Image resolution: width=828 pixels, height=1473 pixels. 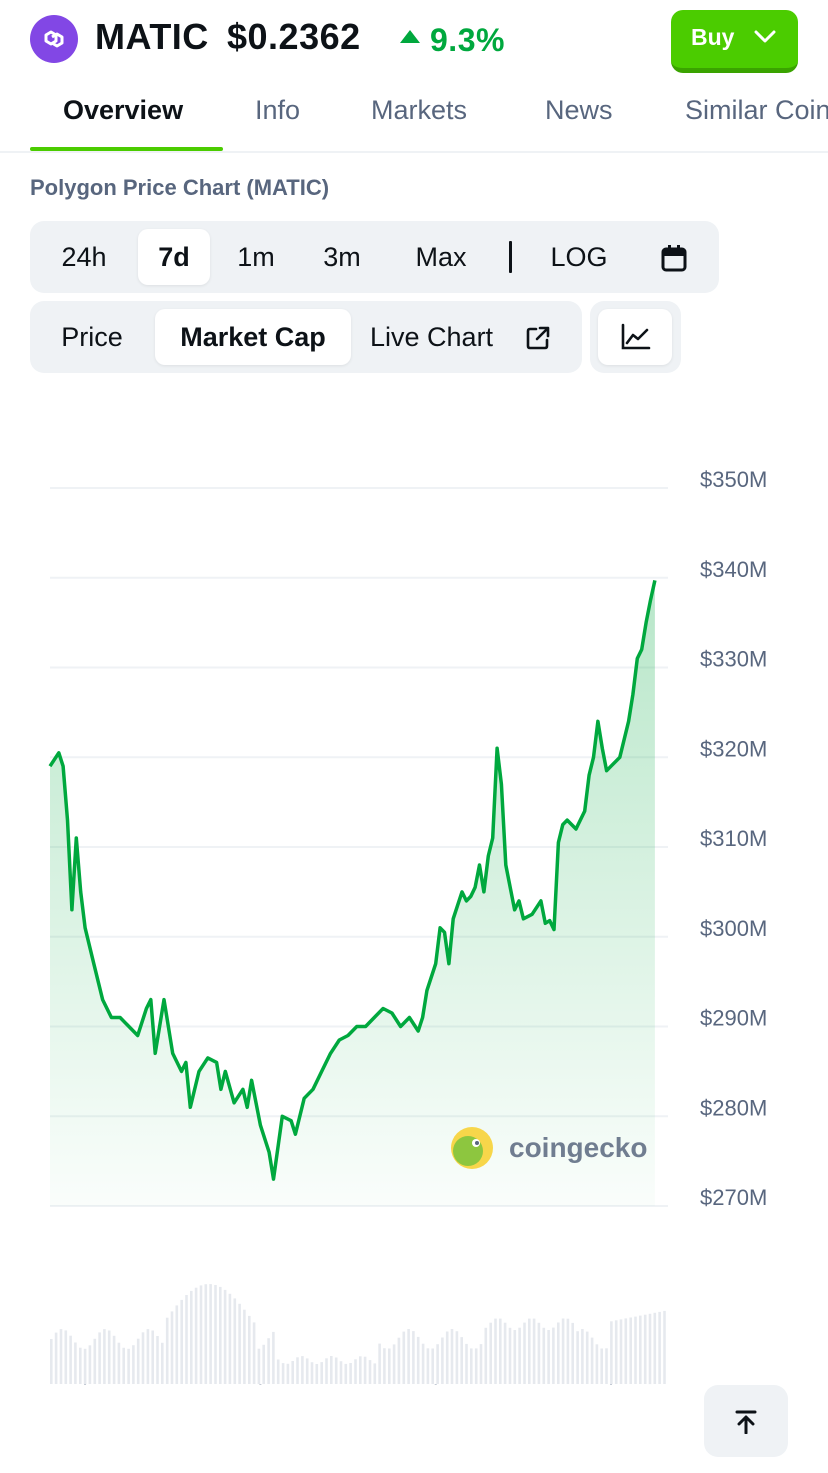 What do you see at coordinates (92, 337) in the screenshot?
I see `chart-type-price: Price` at bounding box center [92, 337].